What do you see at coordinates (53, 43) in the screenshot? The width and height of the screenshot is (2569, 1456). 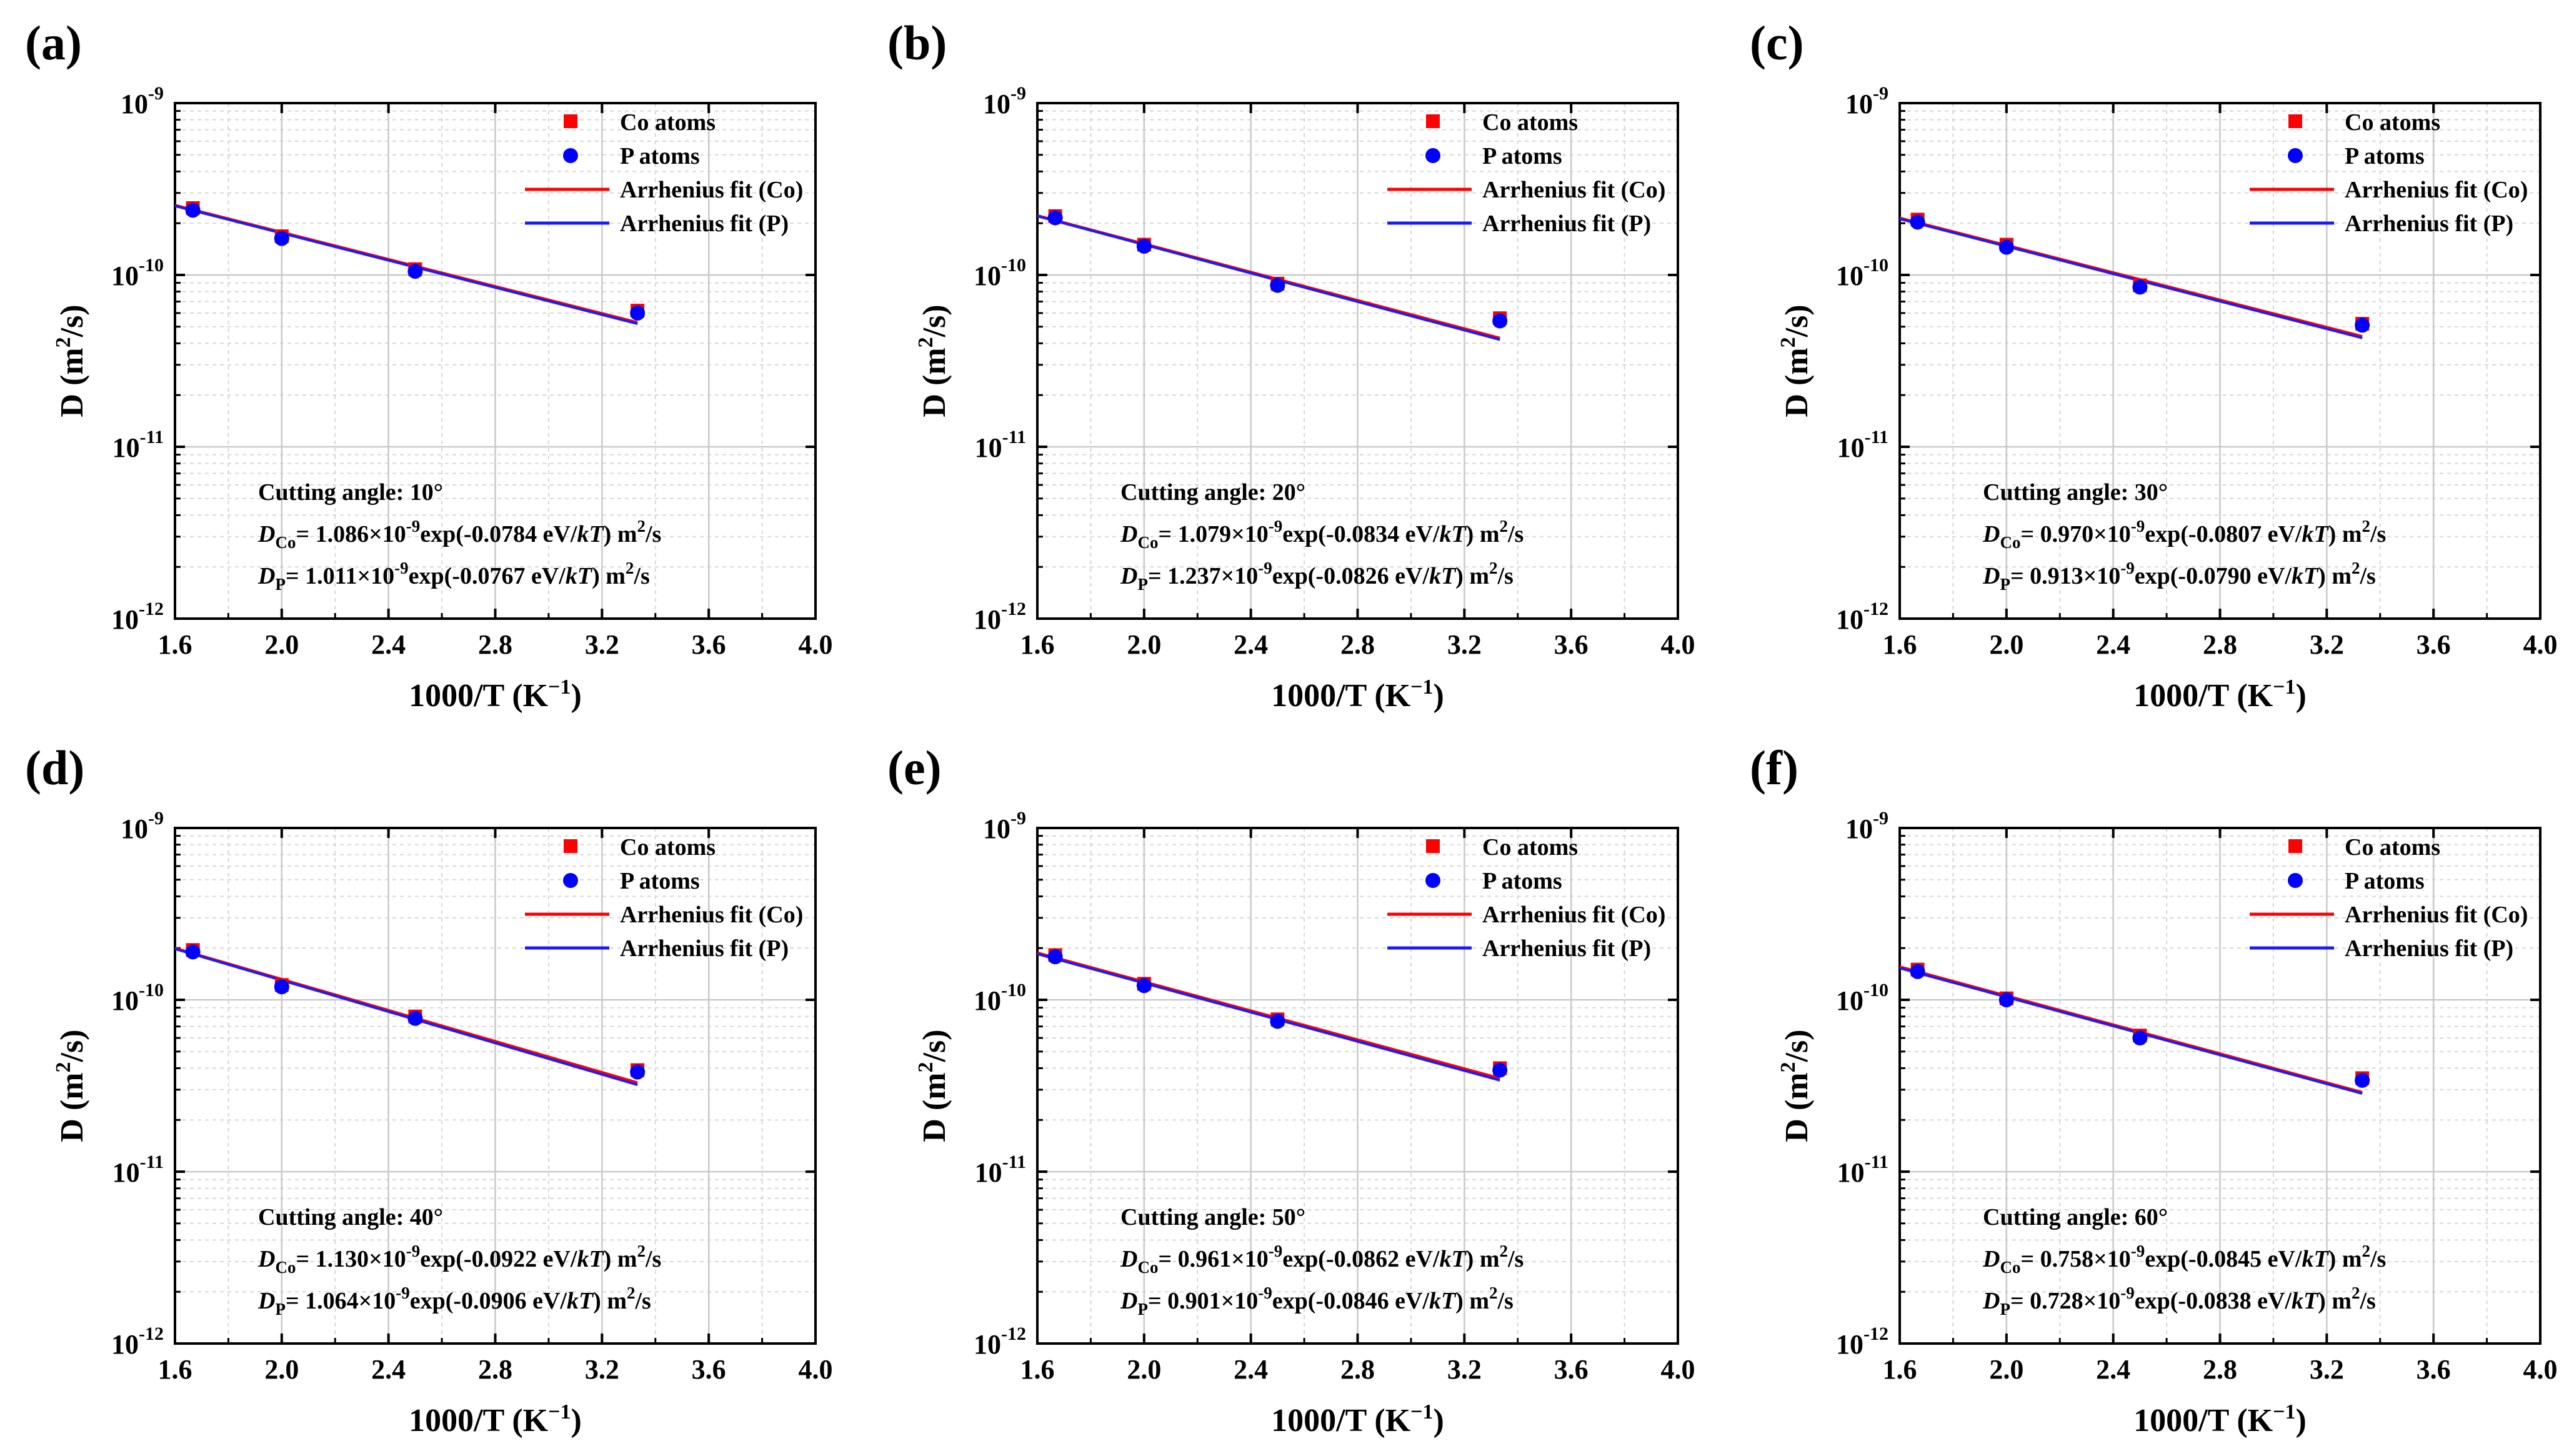 I see `panel-label: (a)` at bounding box center [53, 43].